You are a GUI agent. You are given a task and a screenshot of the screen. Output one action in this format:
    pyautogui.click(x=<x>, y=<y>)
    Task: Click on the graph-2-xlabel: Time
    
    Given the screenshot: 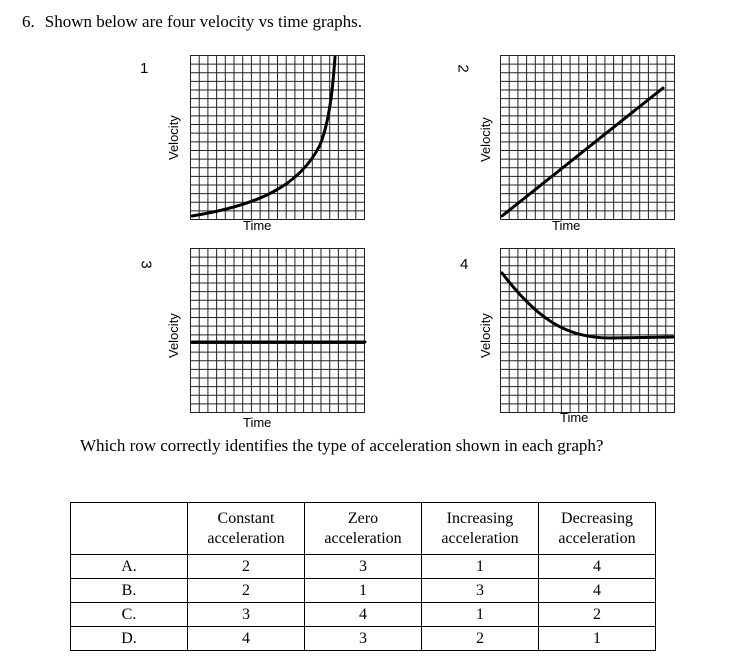 What is the action you would take?
    pyautogui.click(x=566, y=225)
    